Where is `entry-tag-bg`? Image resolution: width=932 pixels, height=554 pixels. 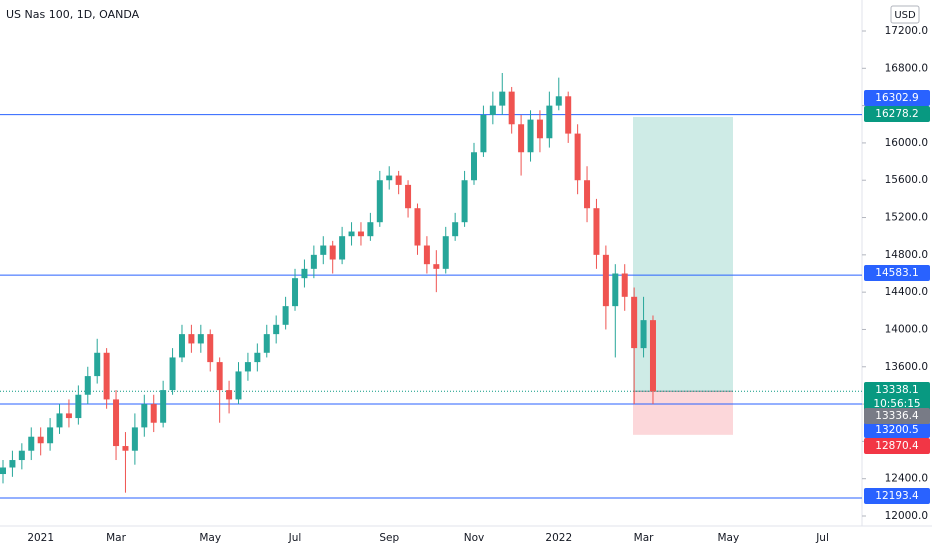
entry-tag-bg is located at coordinates (897, 397).